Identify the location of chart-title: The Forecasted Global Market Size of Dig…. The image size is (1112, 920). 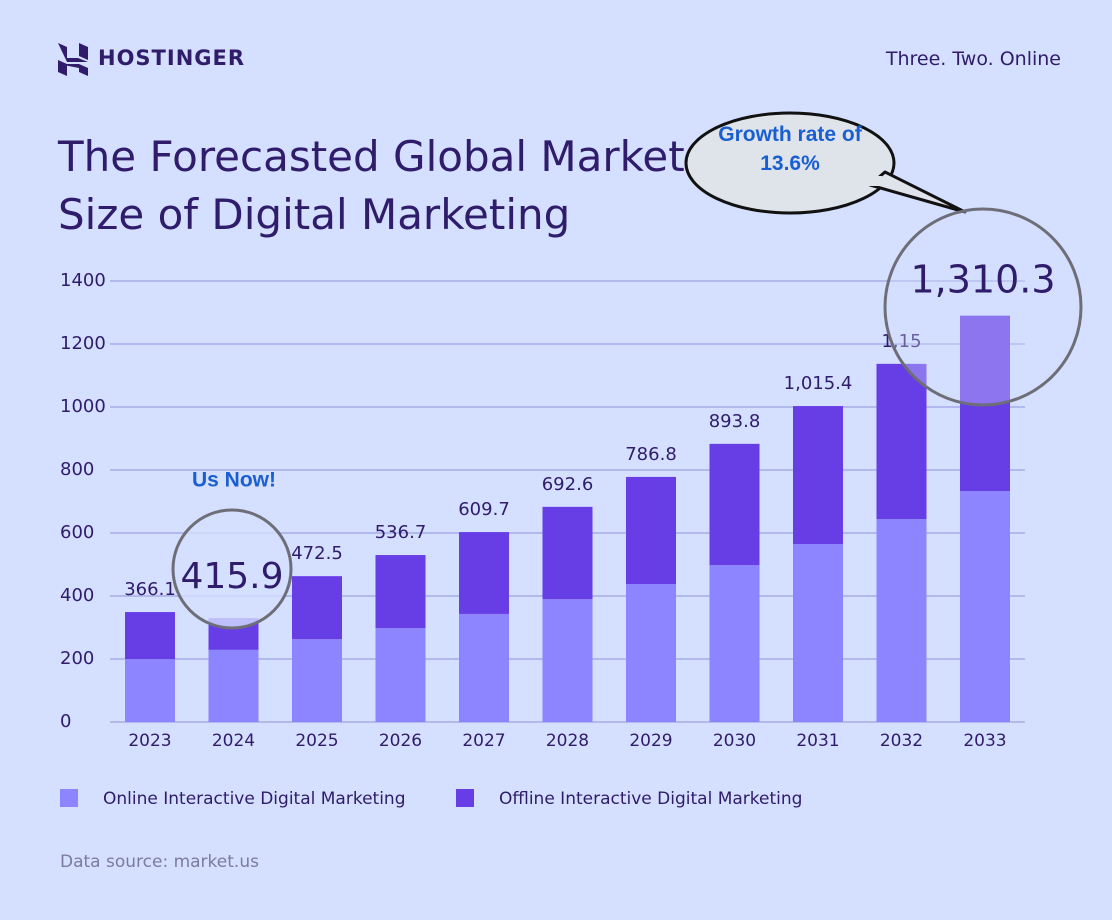
(371, 185).